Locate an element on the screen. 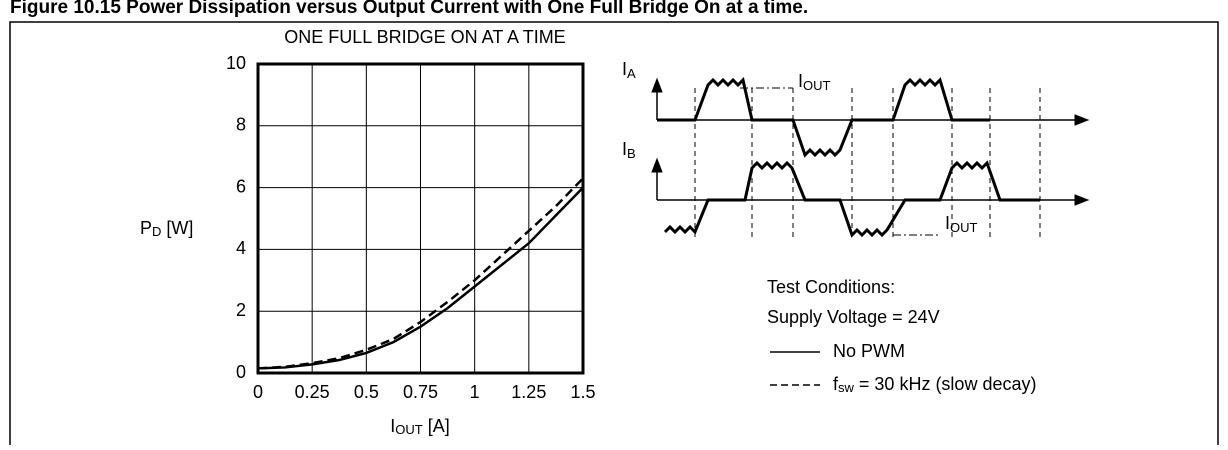  ia-main: I is located at coordinates (624, 69).